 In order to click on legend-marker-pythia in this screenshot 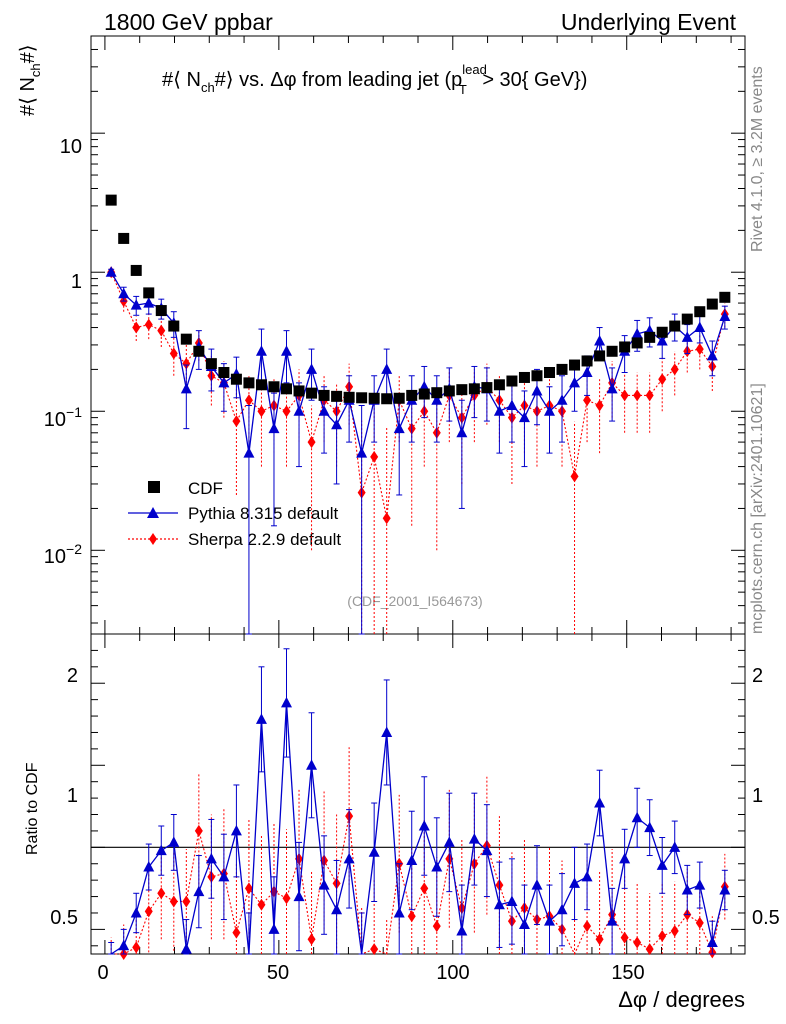, I will do `click(153, 512)`.